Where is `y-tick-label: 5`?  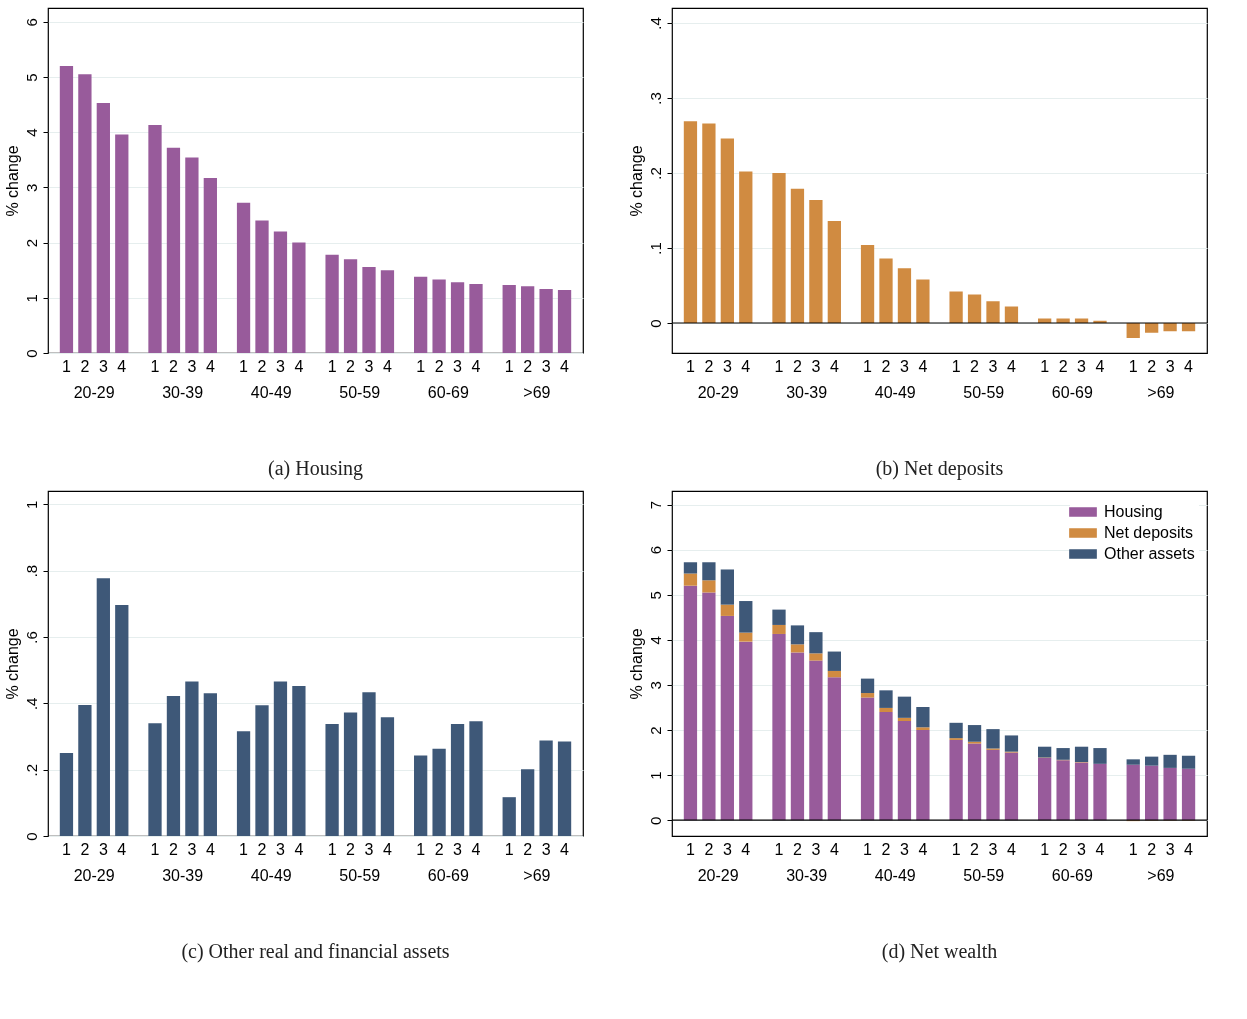
y-tick-label: 5 is located at coordinates (31, 77).